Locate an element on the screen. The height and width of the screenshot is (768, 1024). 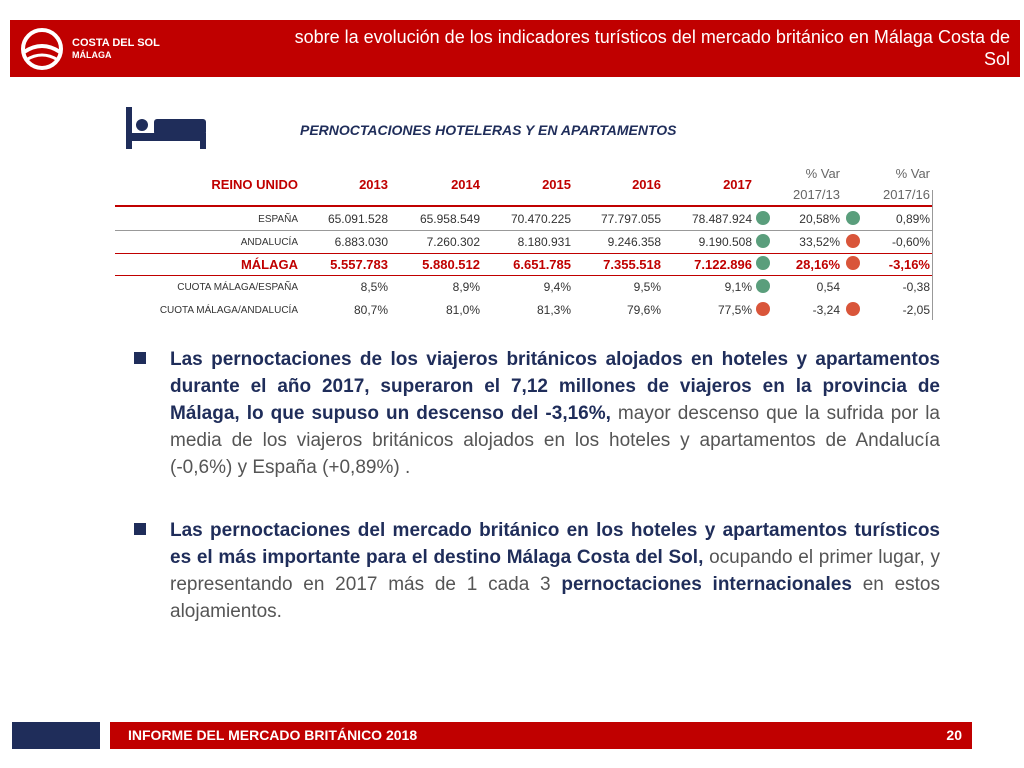
cell: 7.122.896 is located at coordinates (723, 264).